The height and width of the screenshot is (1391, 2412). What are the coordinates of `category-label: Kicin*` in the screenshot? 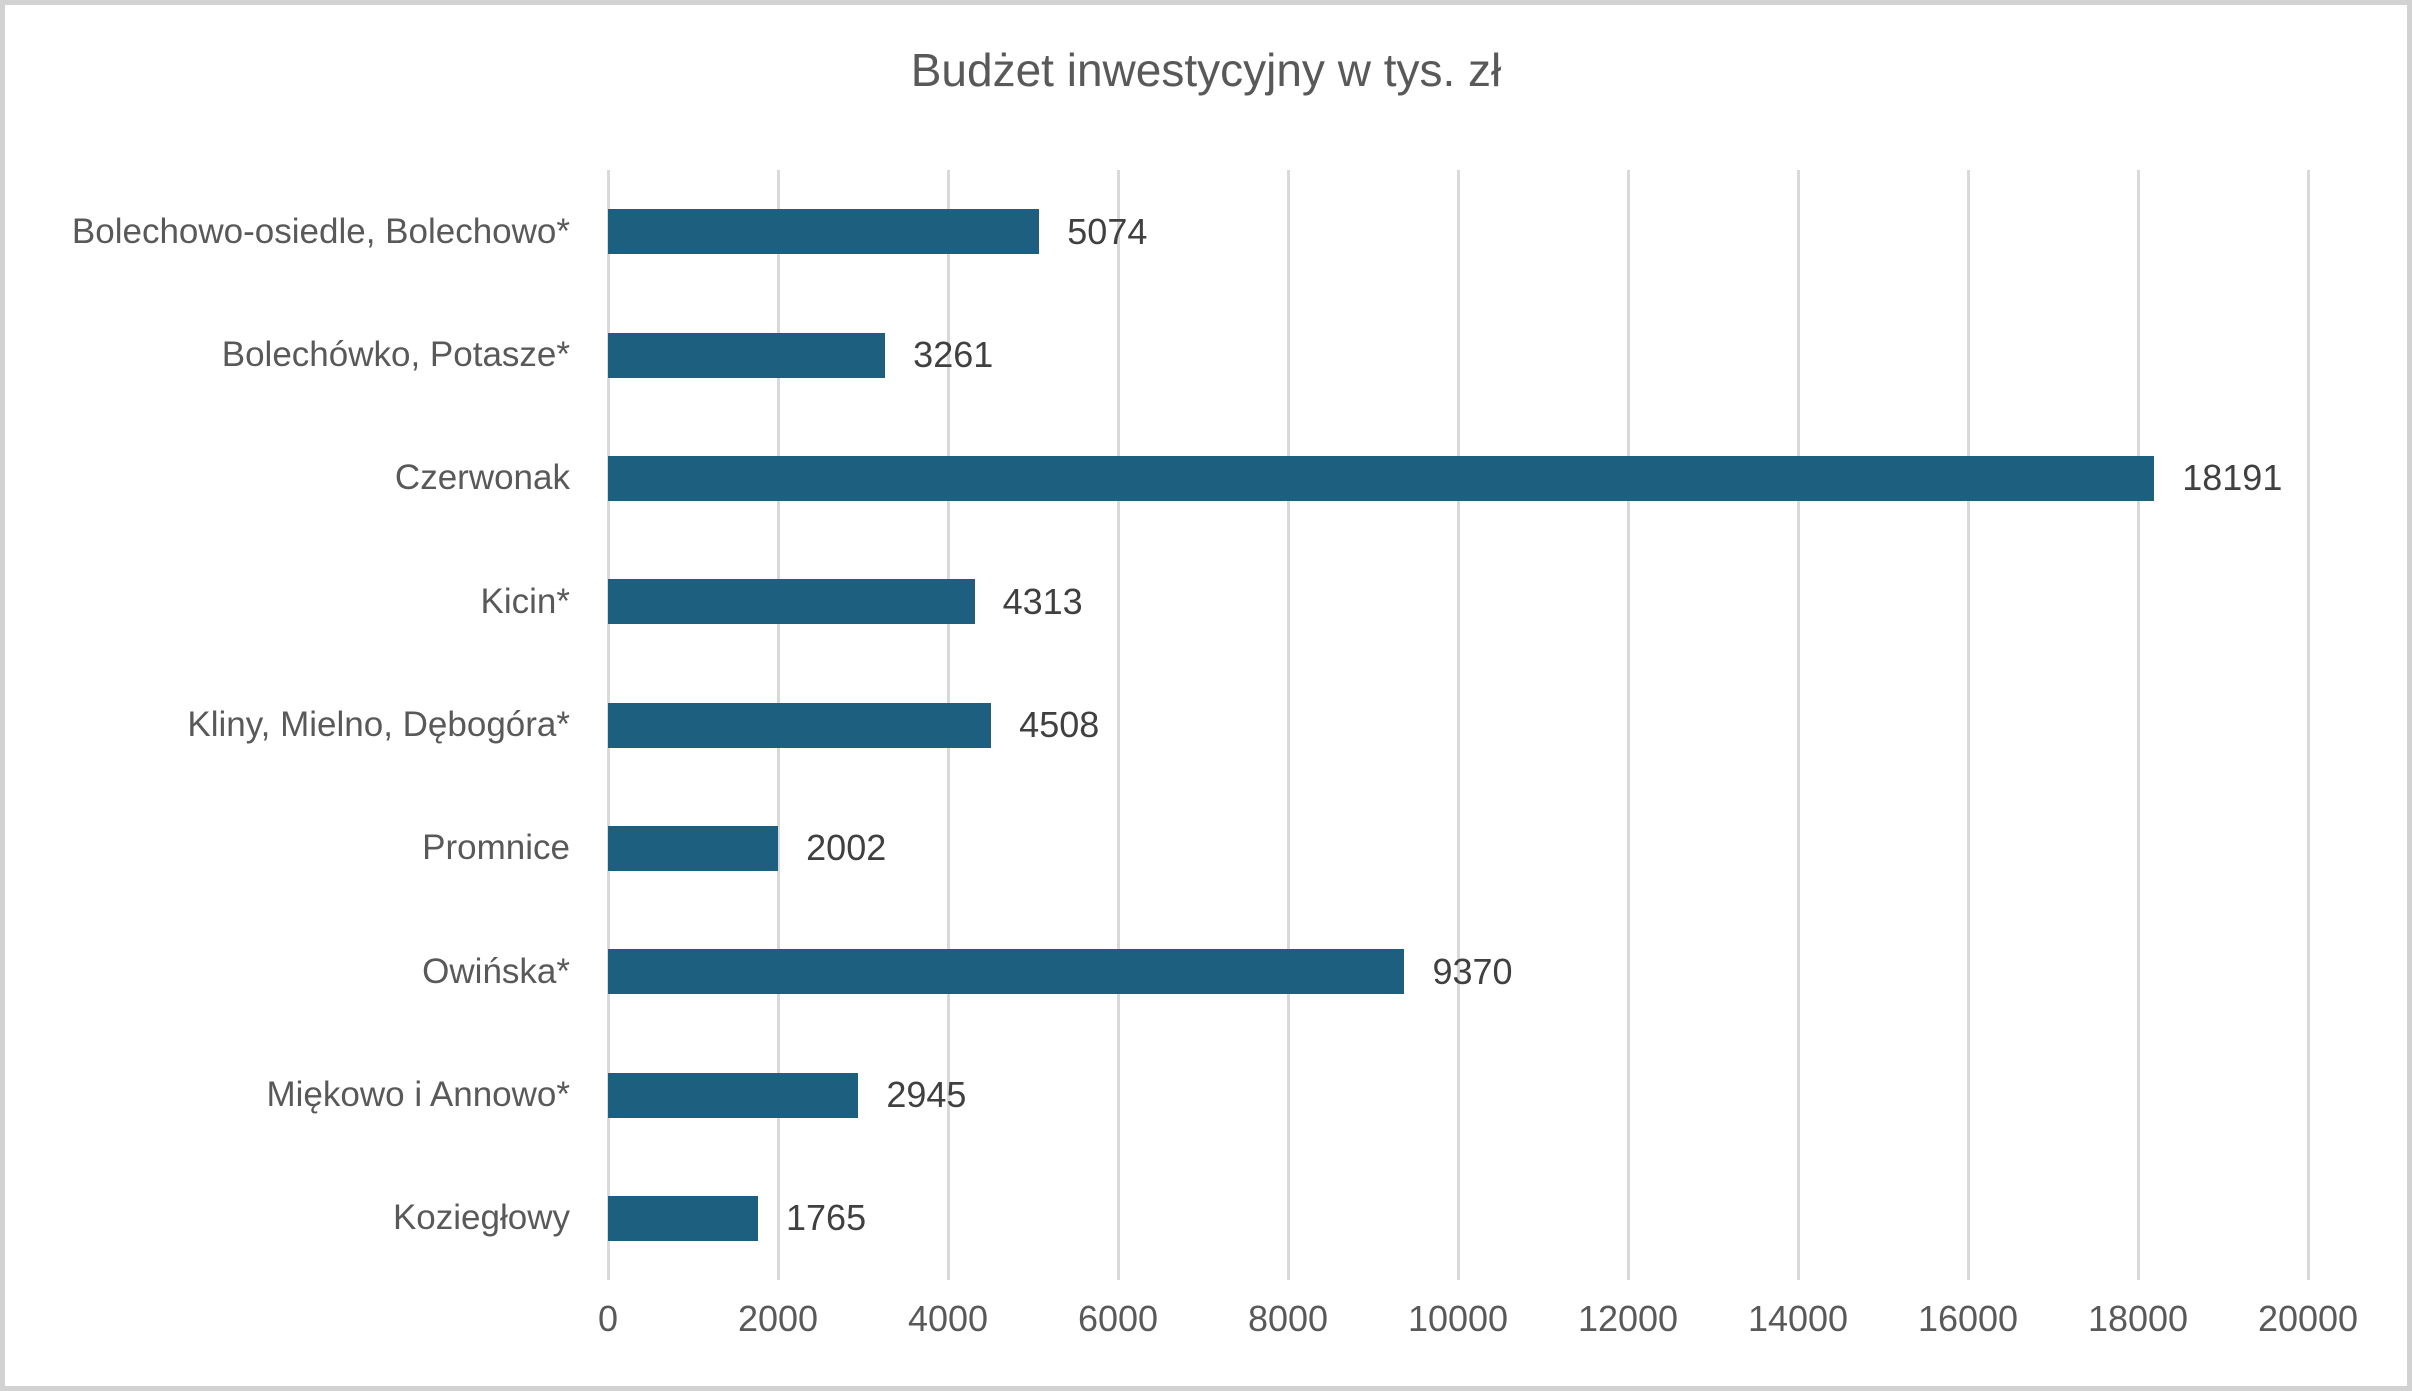 It's located at (525, 601).